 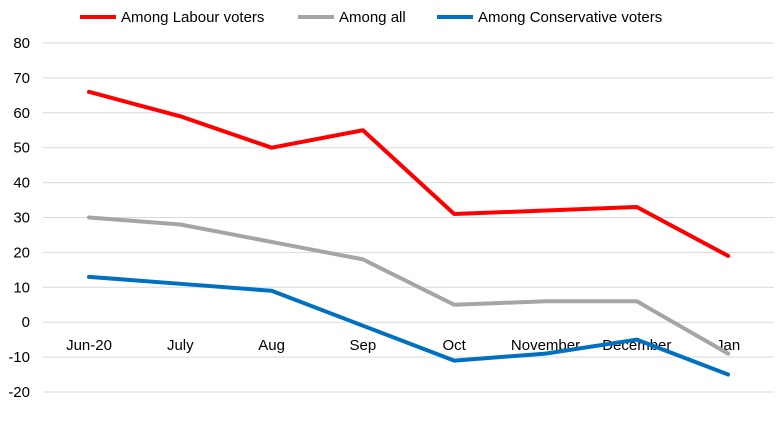 I want to click on legend-item-among-conservative-voters: Among Conservative voters, so click(x=549, y=17).